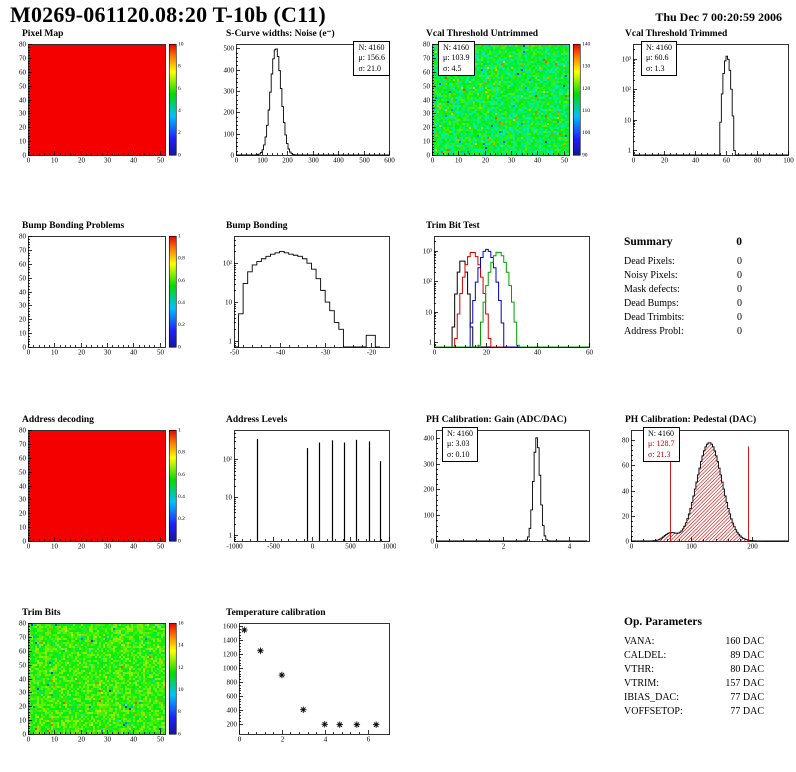  I want to click on panel-temperature: Temperature calibration, so click(307, 678).